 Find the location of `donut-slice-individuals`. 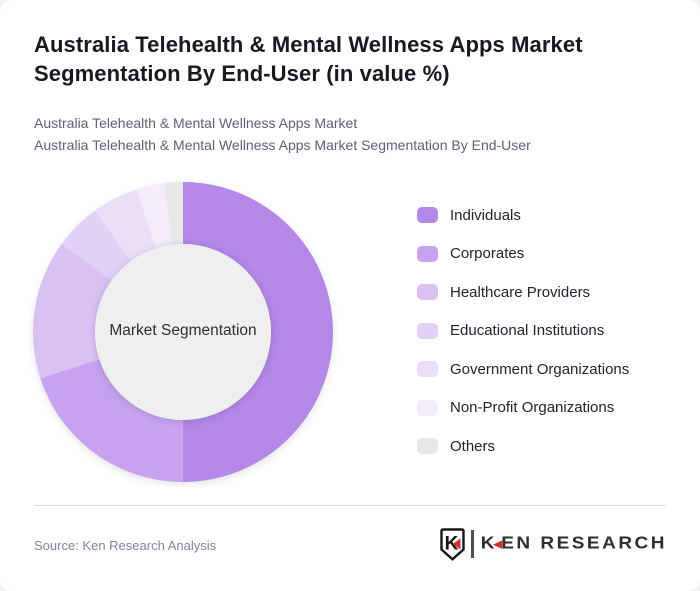

donut-slice-individuals is located at coordinates (258, 332).